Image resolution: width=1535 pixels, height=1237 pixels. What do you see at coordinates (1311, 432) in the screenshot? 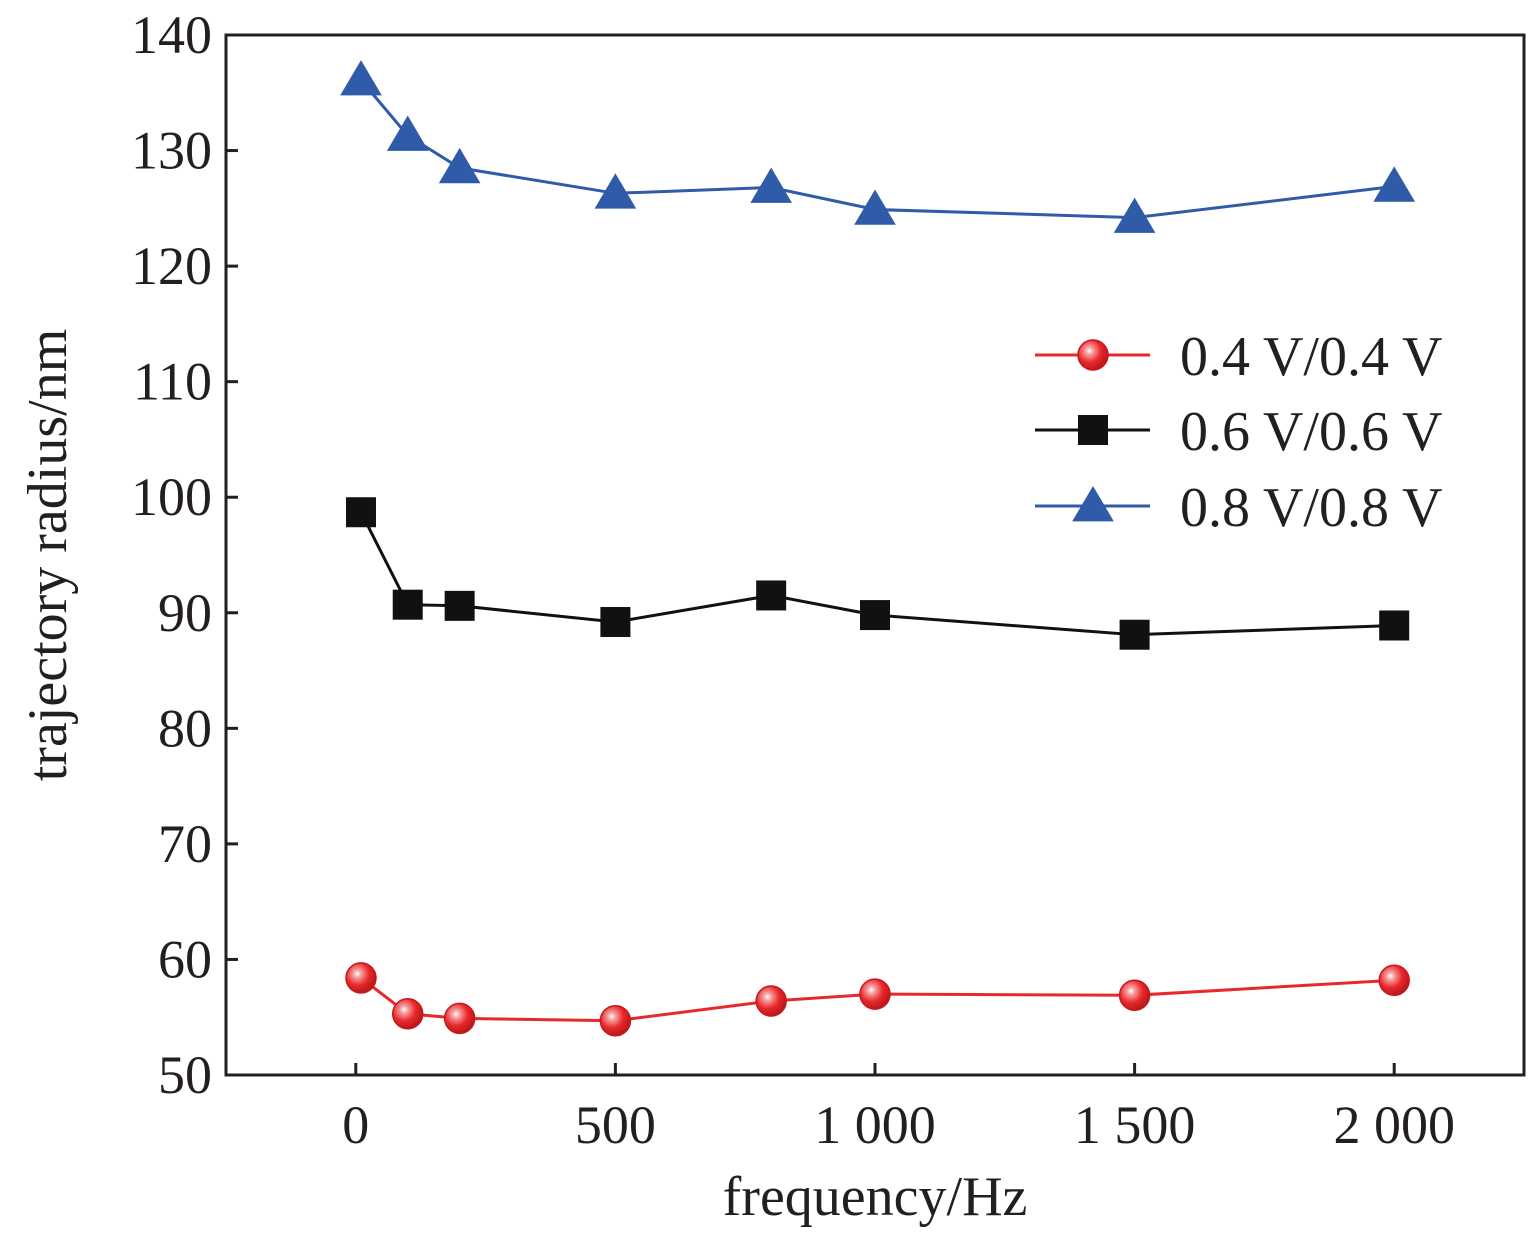
I see `legend-label: 0.6 V/0.6 V` at bounding box center [1311, 432].